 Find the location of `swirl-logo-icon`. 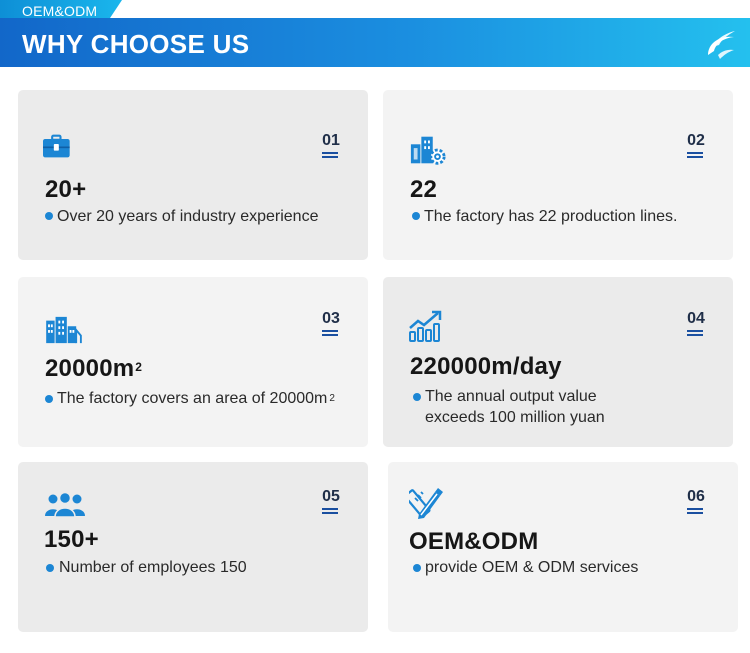

swirl-logo-icon is located at coordinates (721, 45).